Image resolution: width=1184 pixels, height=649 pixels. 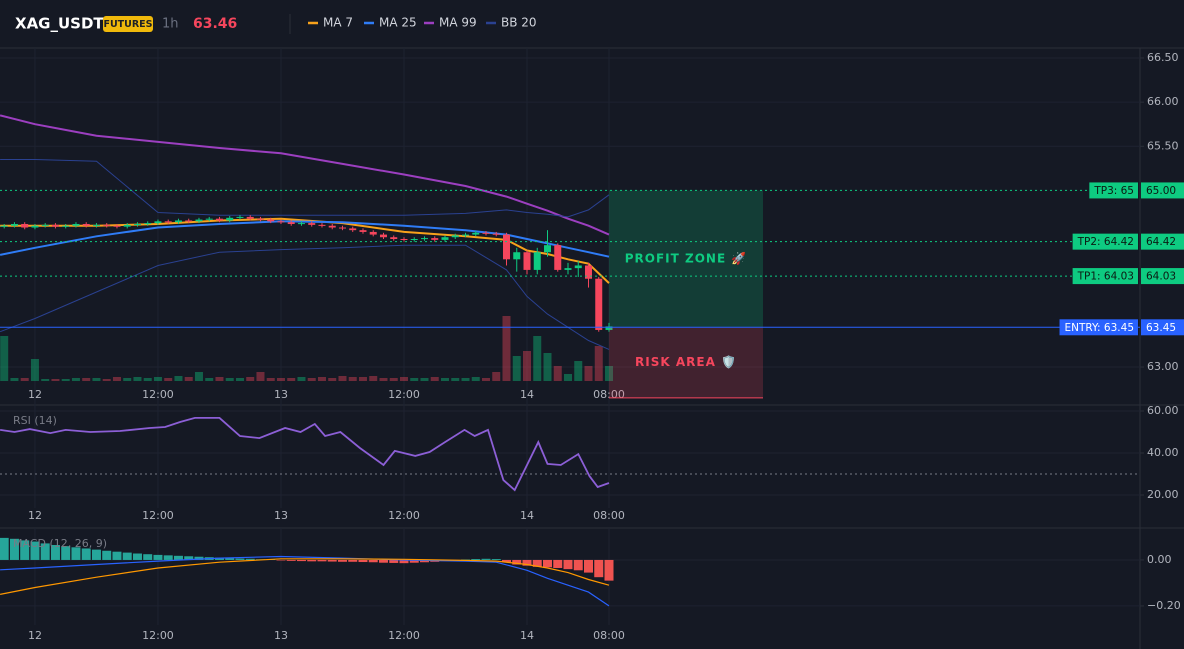 What do you see at coordinates (1163, 101) in the screenshot?
I see `y-tick-label: 66.00` at bounding box center [1163, 101].